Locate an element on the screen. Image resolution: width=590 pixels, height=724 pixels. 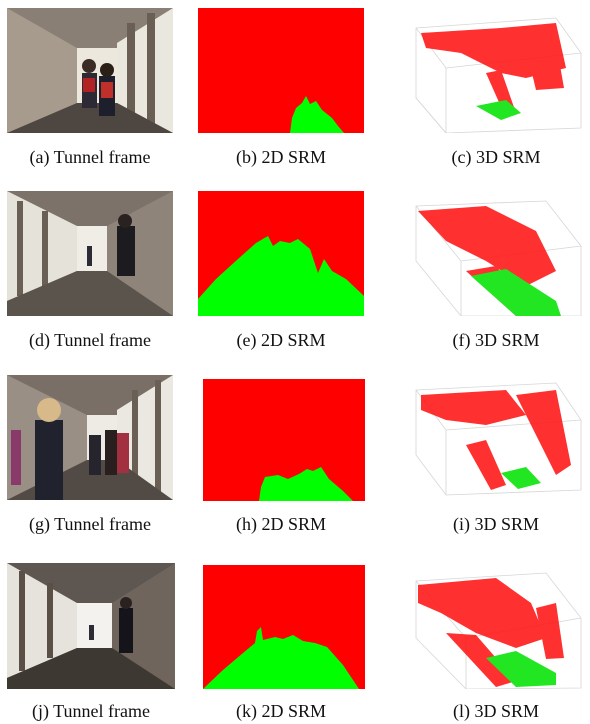
srm-2d-h is located at coordinates (284, 440).